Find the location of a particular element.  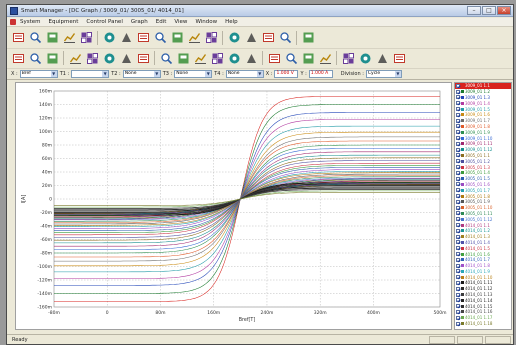

print-icon is located at coordinates (382, 58).